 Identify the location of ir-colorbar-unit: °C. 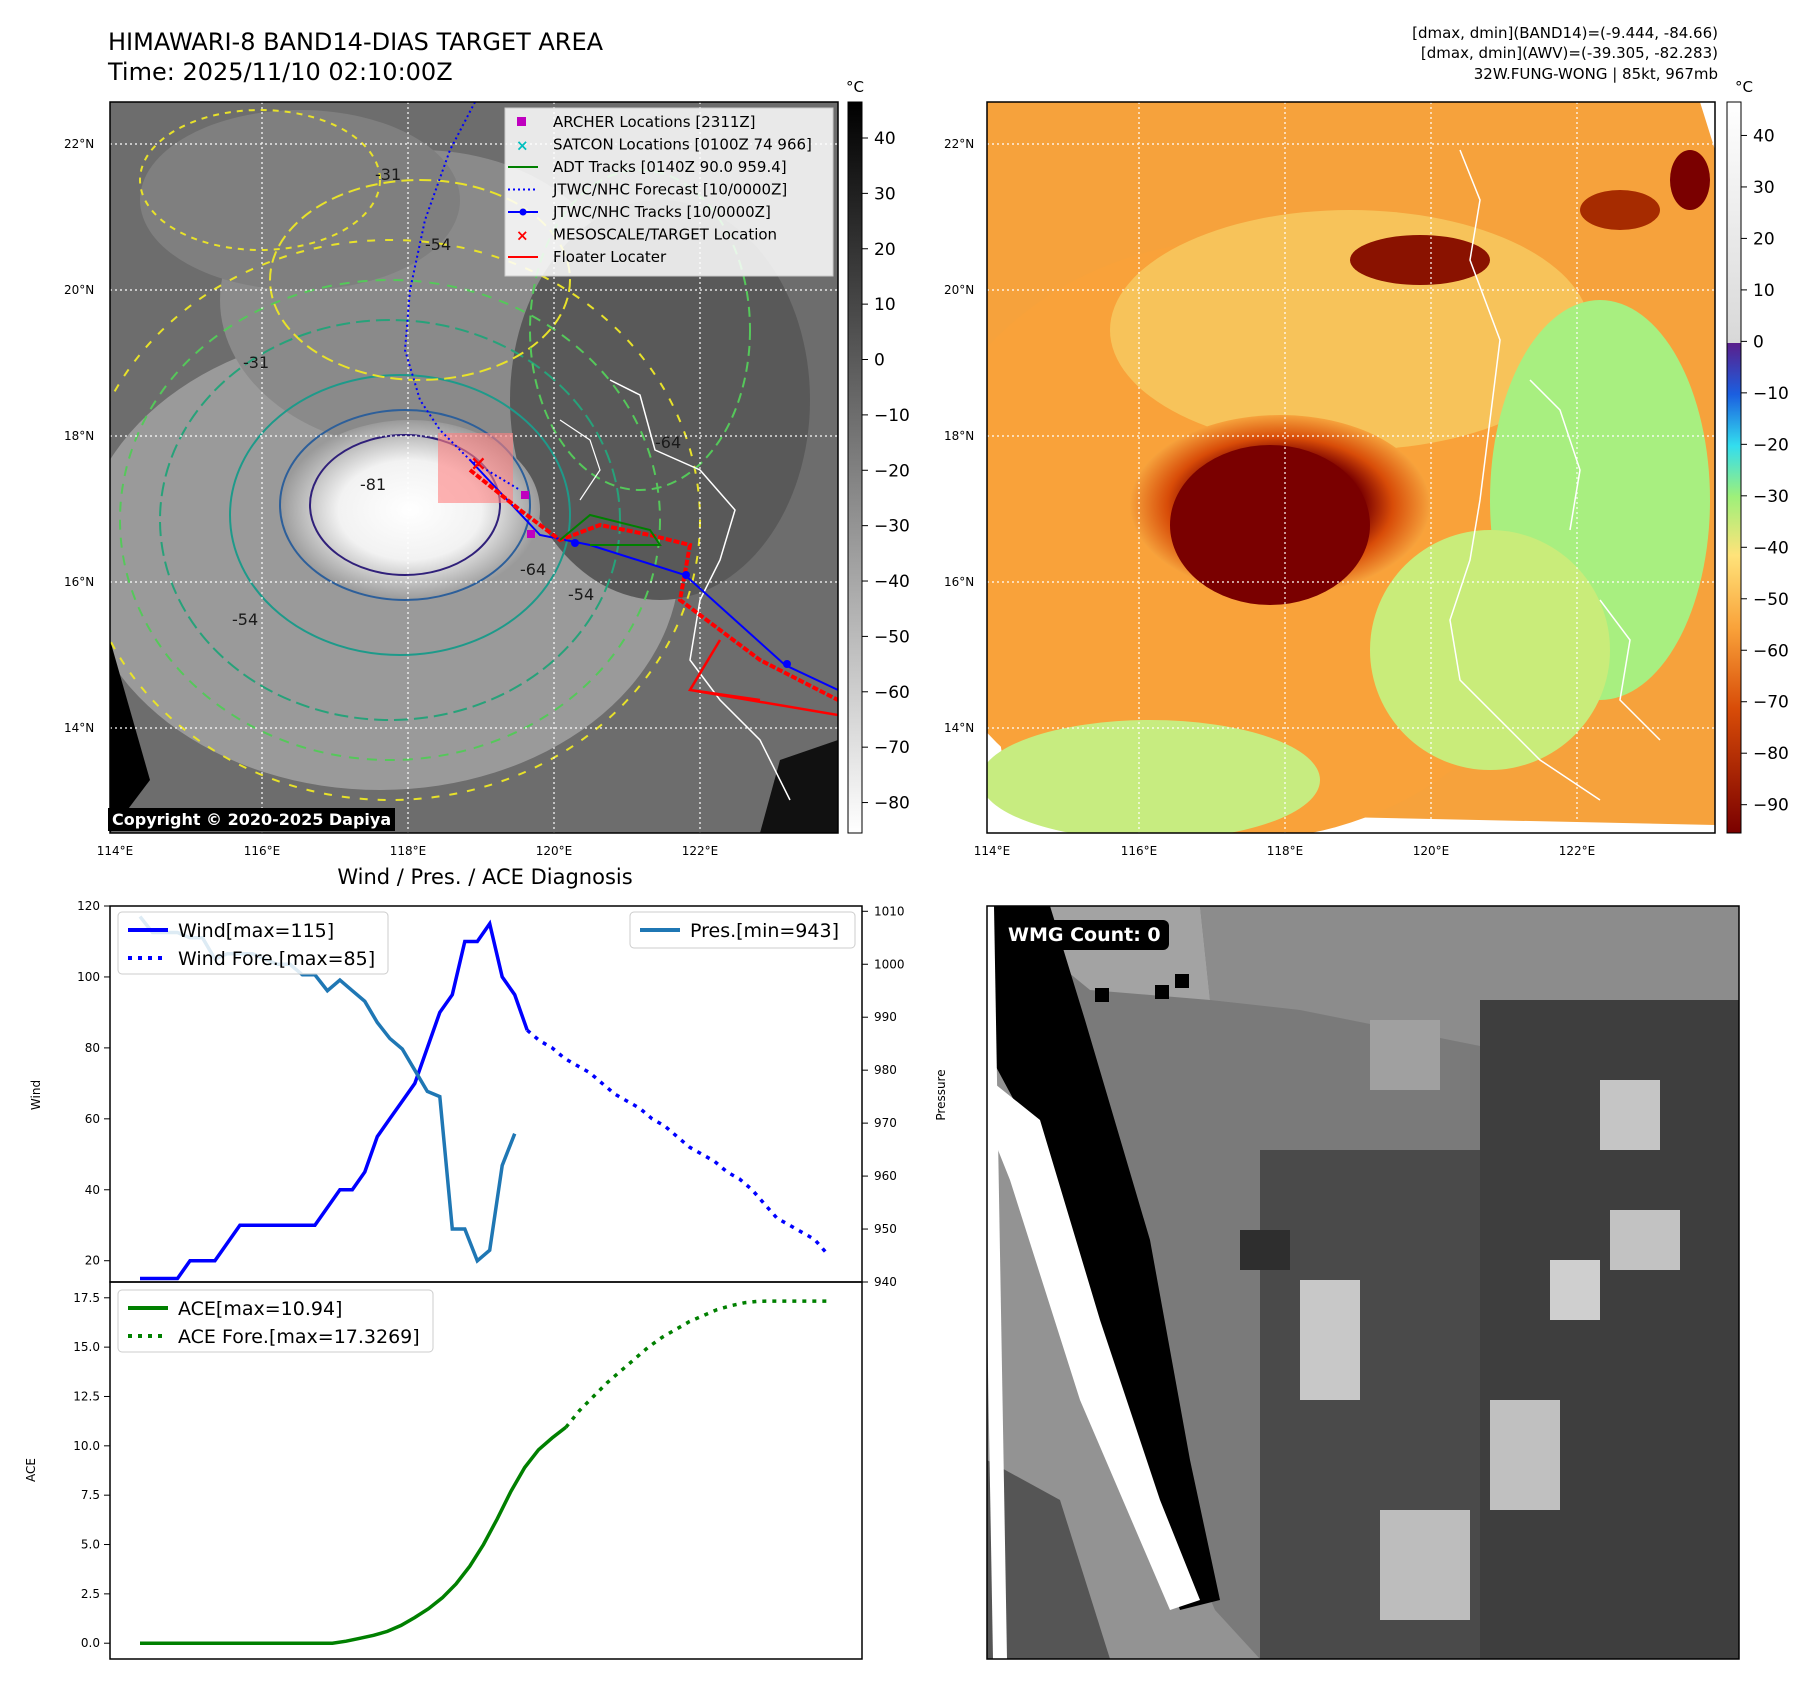
(1744, 87).